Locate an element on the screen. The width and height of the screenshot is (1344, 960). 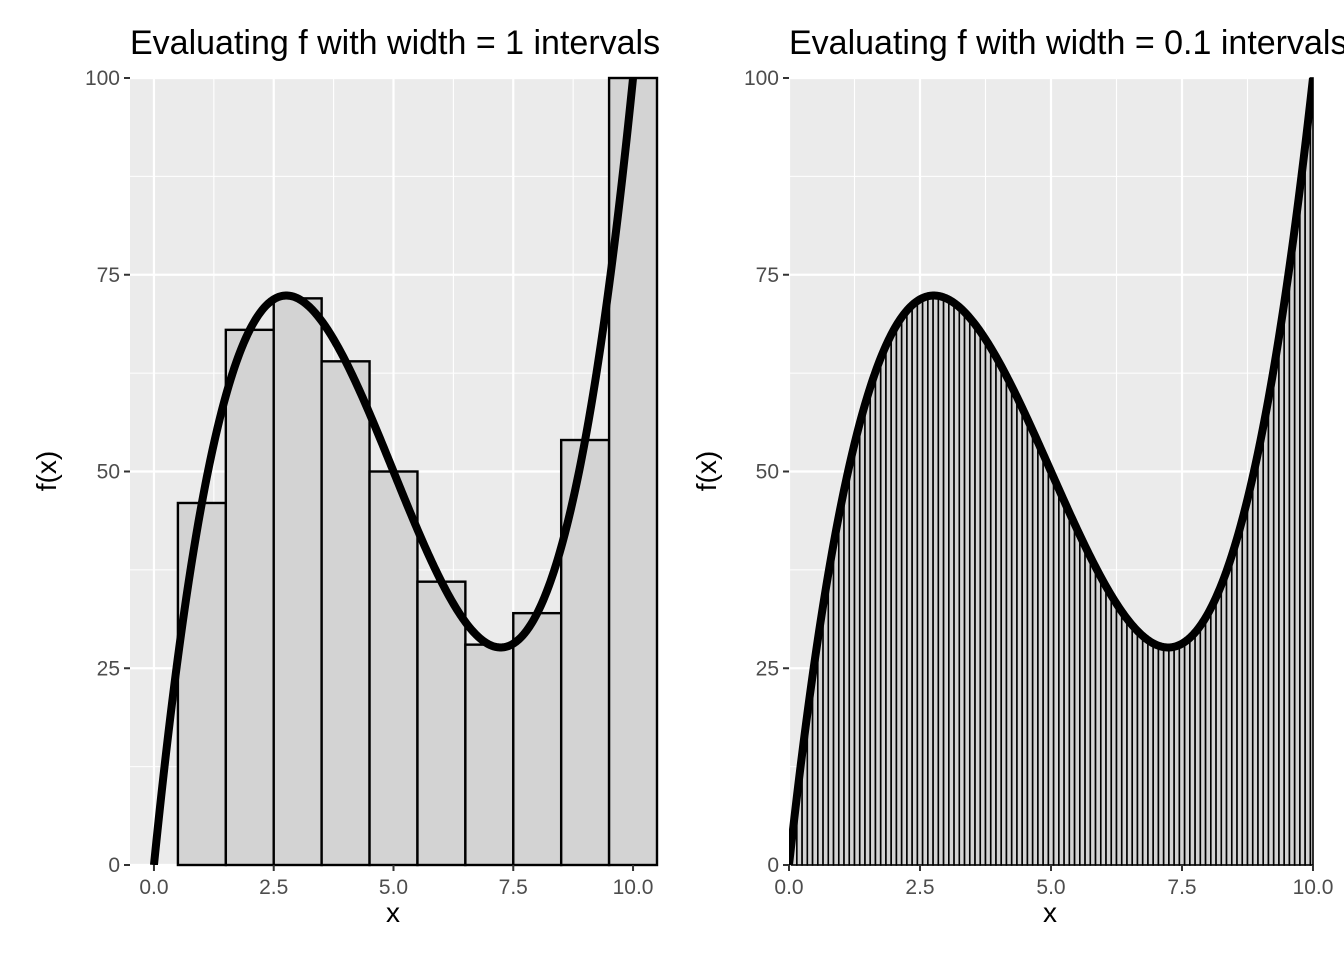
chart-title: Evaluating f with width = 1 intervals is located at coordinates (395, 43).